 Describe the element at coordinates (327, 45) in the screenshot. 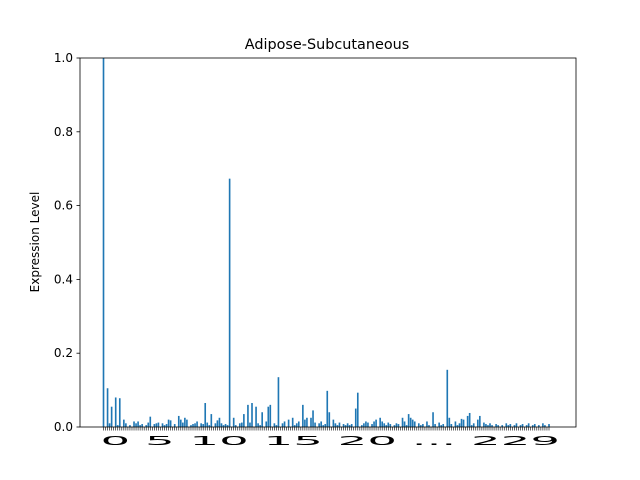

I see `chart-title: Adipose-Subcutaneous` at that location.